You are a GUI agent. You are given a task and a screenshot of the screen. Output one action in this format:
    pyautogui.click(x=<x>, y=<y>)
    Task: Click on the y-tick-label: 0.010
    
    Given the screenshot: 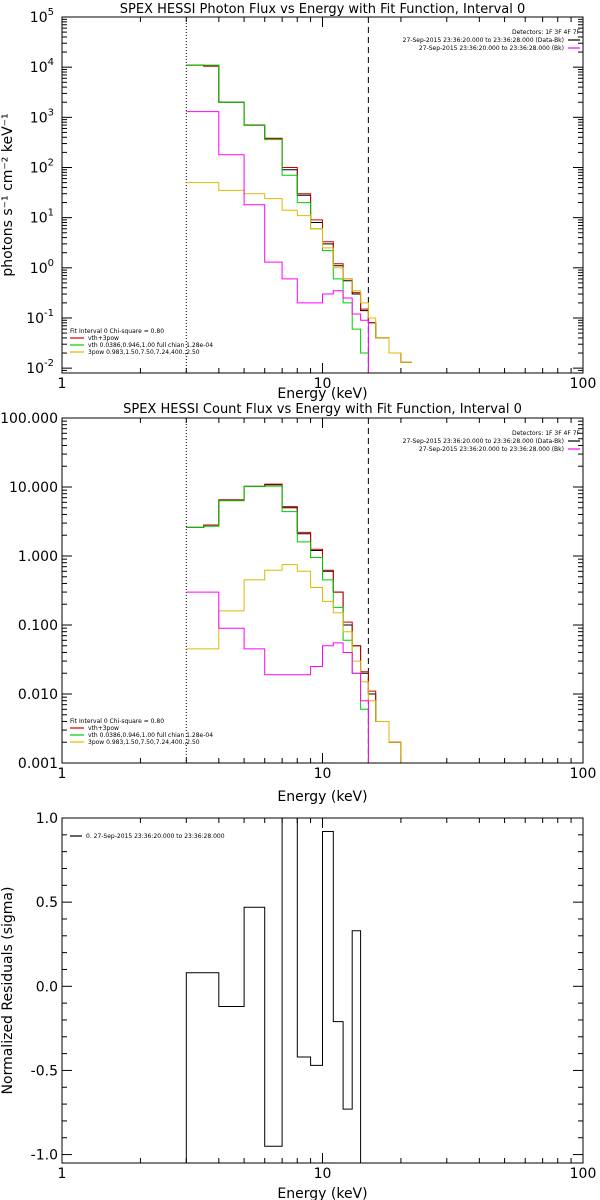 What is the action you would take?
    pyautogui.click(x=38, y=695)
    